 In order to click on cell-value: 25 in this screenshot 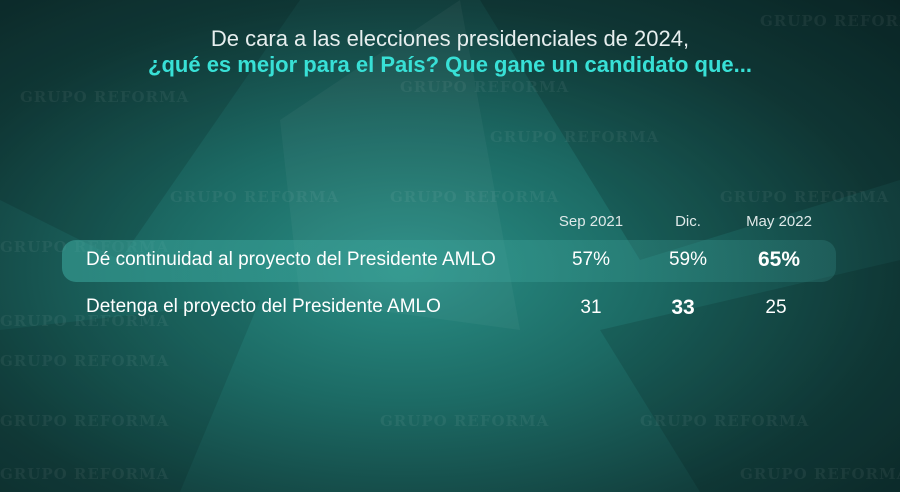, I will do `click(776, 307)`.